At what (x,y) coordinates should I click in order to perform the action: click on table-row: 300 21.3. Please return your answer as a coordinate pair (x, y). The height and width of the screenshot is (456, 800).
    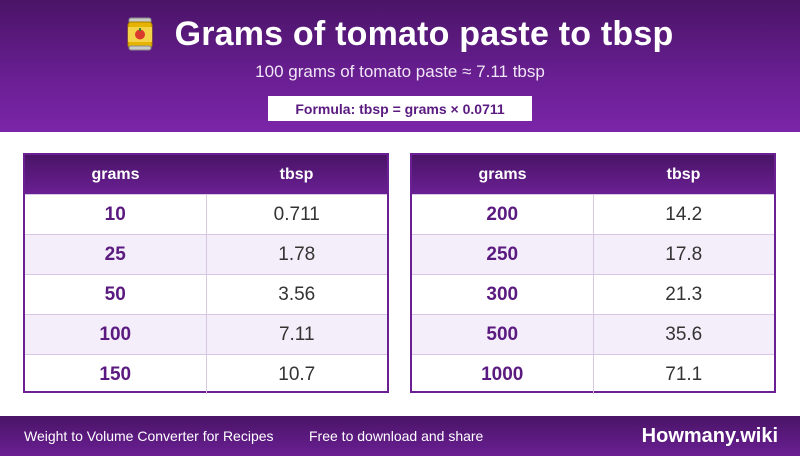
    Looking at the image, I should click on (593, 294).